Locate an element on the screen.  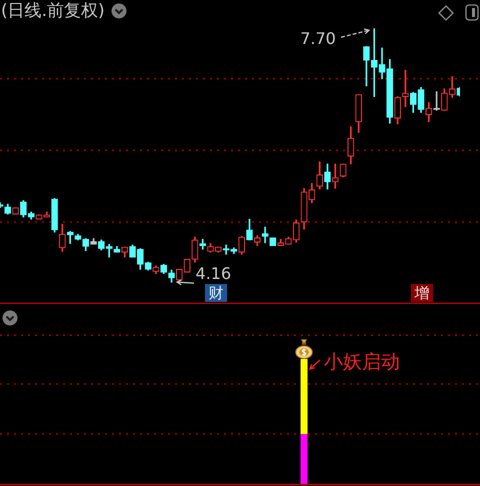
annotation: 财 is located at coordinates (216, 293).